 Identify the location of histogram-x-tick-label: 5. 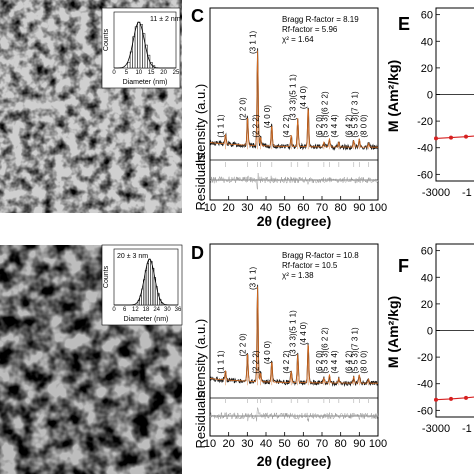
(127, 73).